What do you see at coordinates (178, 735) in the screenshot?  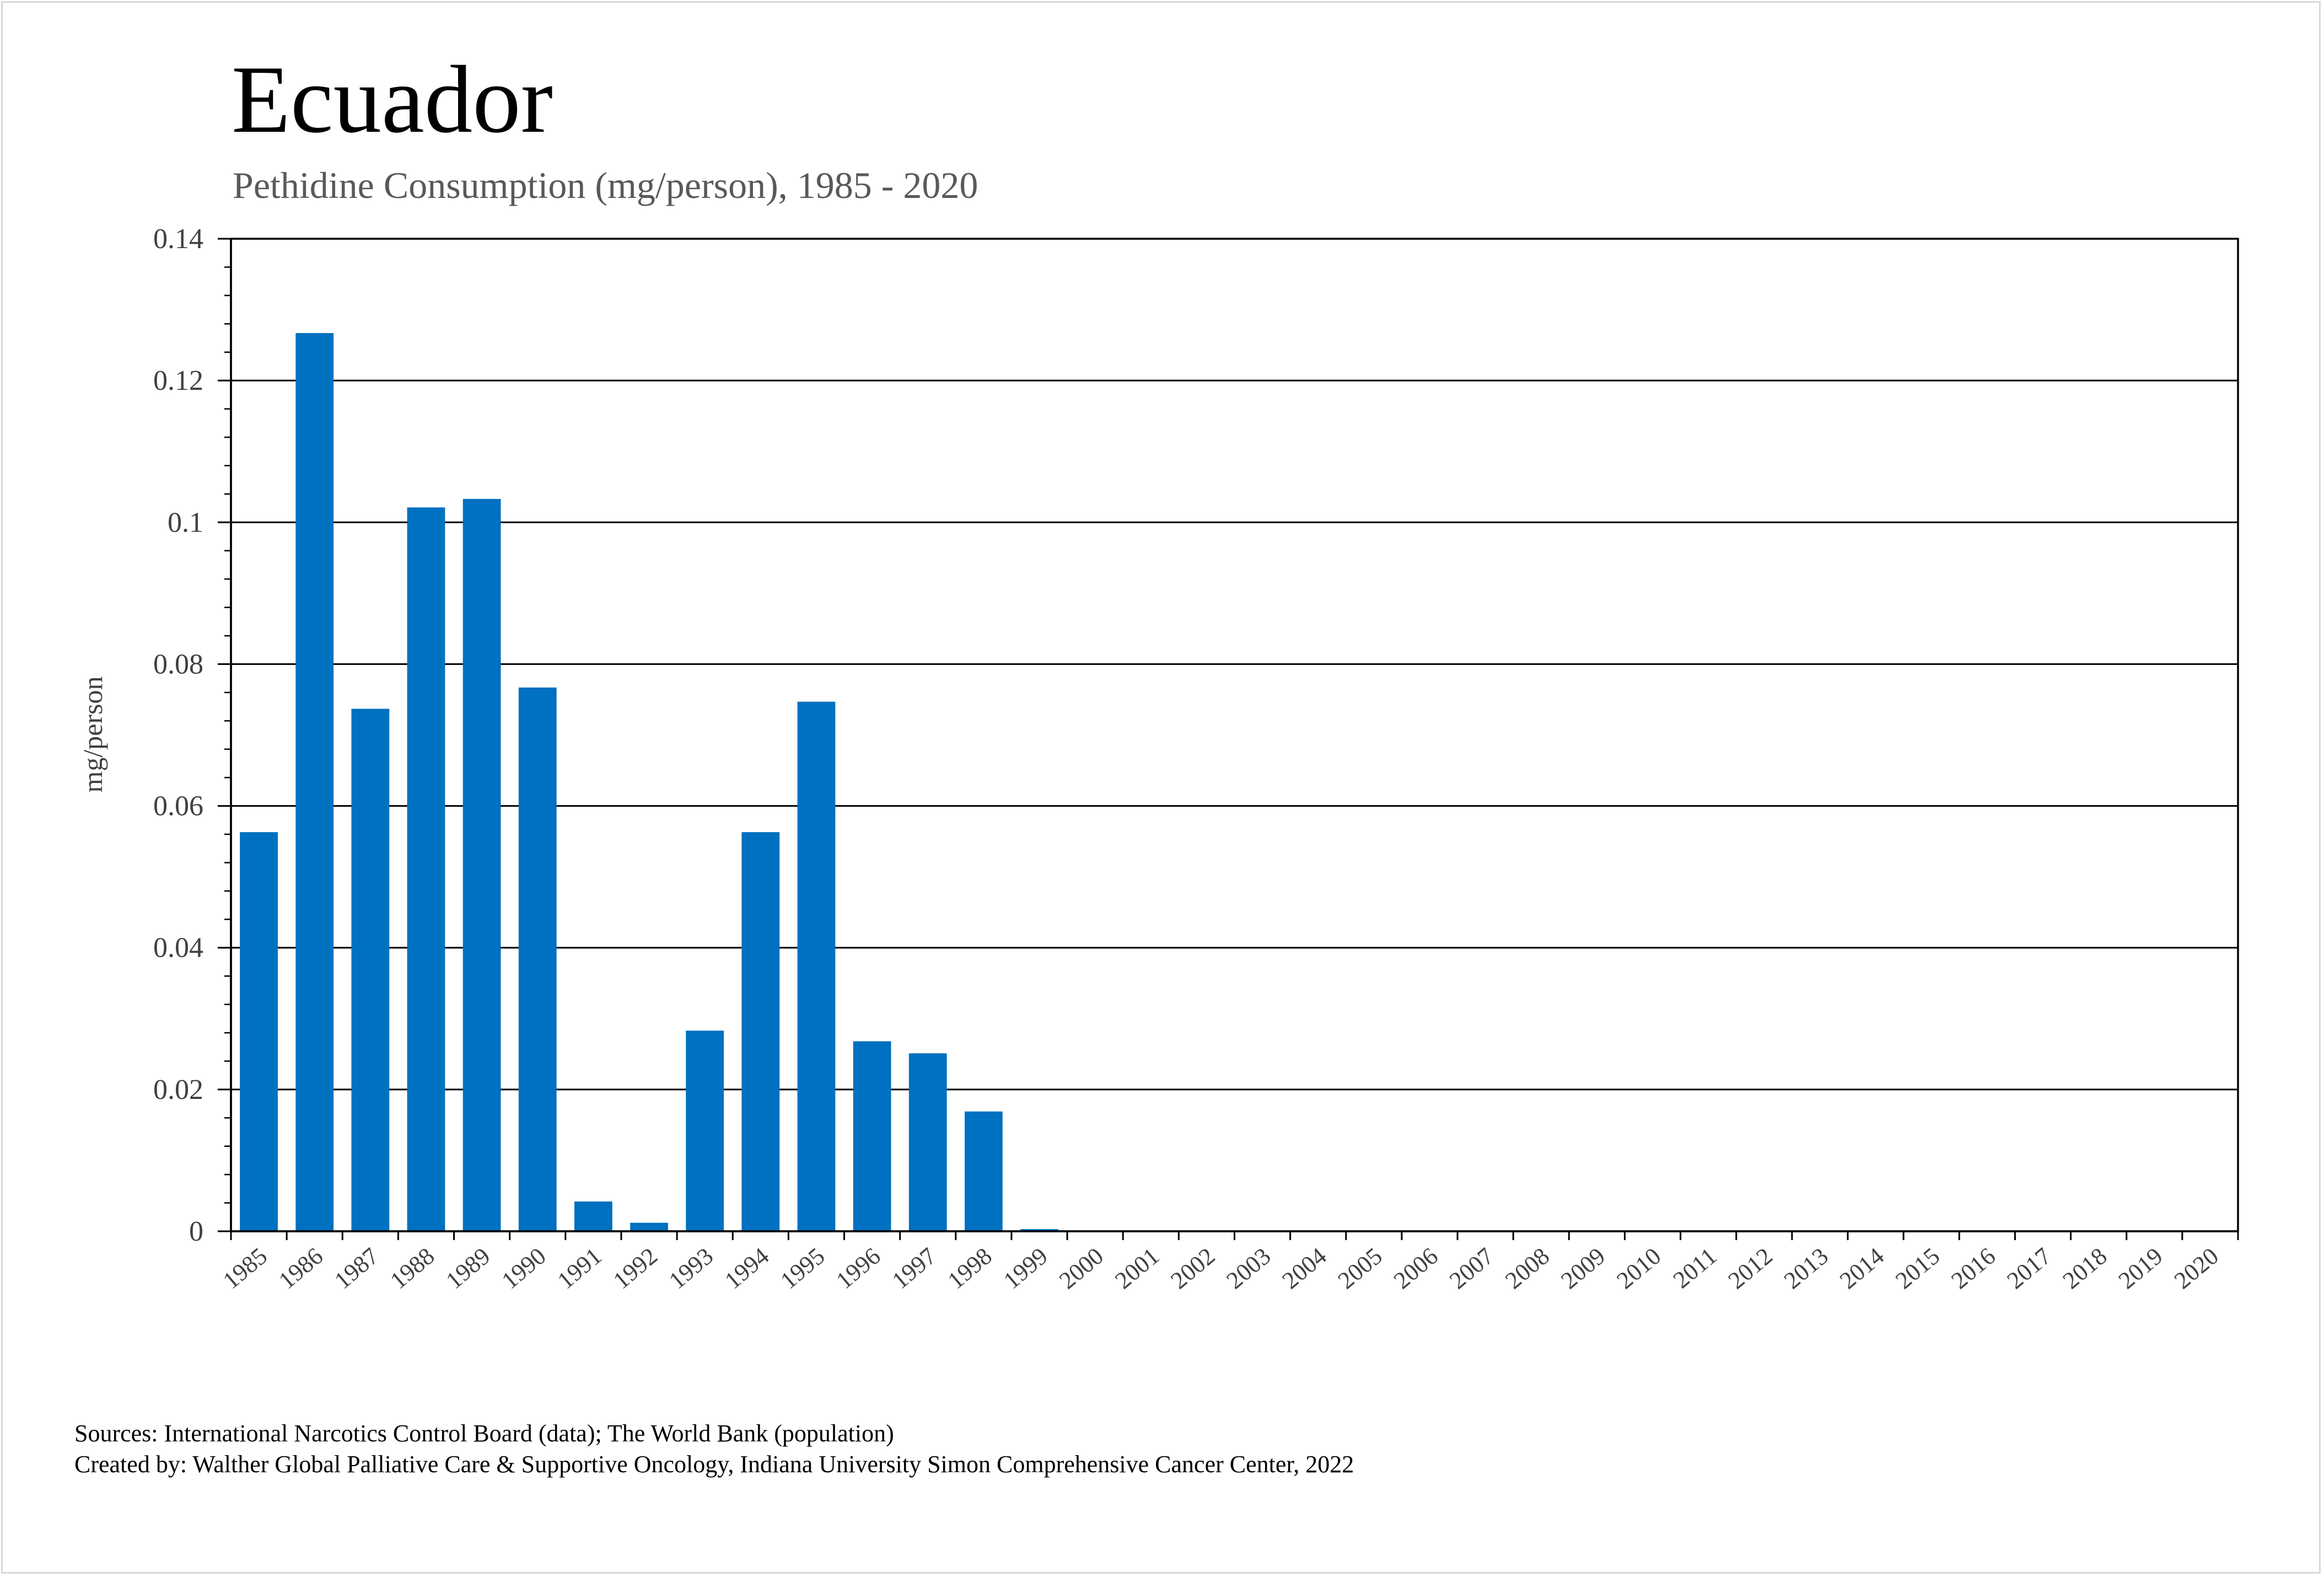 I see `y-tick-labels: 0 0.02 0.04 0.06 0.08 0.1 0.12 0.14` at bounding box center [178, 735].